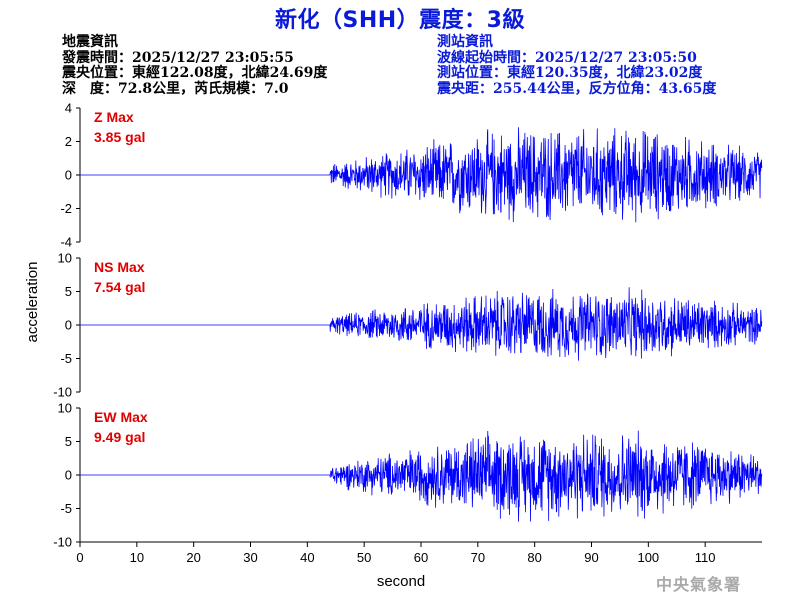 This screenshot has width=800, height=600. What do you see at coordinates (699, 584) in the screenshot?
I see `agency-watermark: 中央氣象署` at bounding box center [699, 584].